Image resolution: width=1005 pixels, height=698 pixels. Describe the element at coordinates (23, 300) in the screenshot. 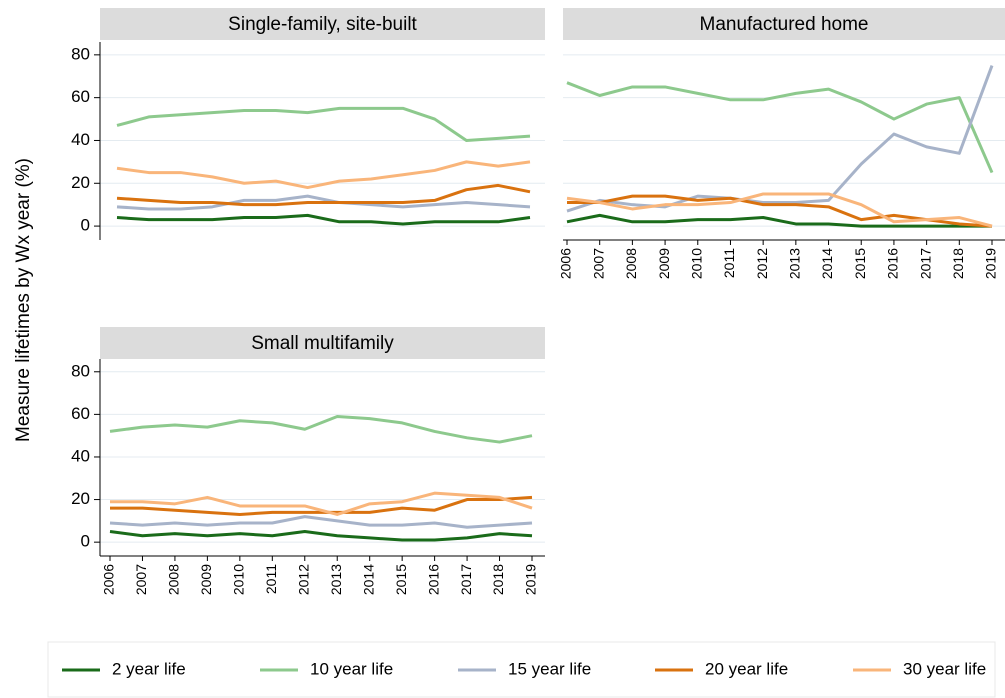

I see `y-axis-label: Measure lifetimes by Wx year (%)` at that location.